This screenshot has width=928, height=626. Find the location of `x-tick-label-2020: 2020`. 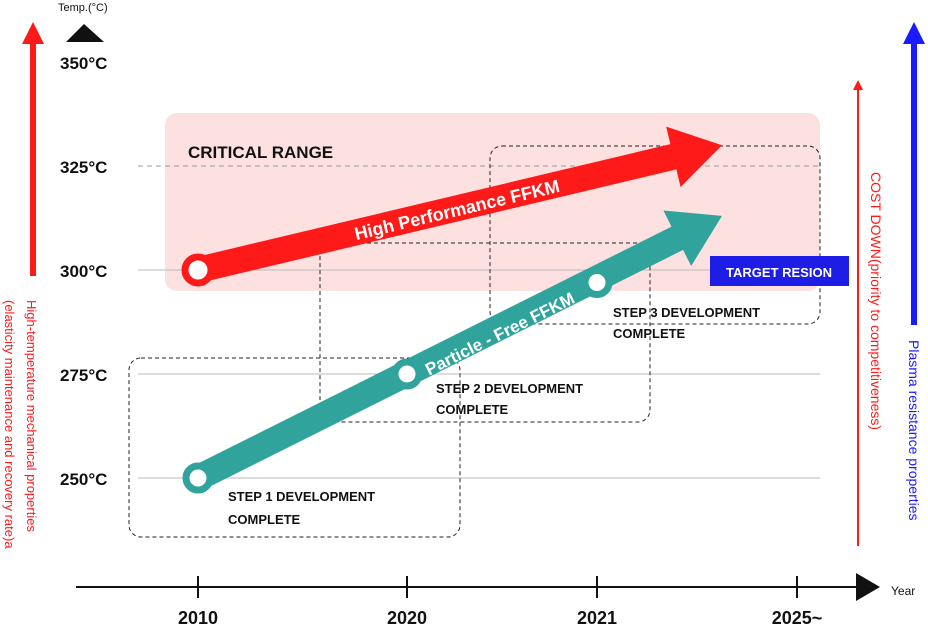

x-tick-label-2020: 2020 is located at coordinates (407, 617).